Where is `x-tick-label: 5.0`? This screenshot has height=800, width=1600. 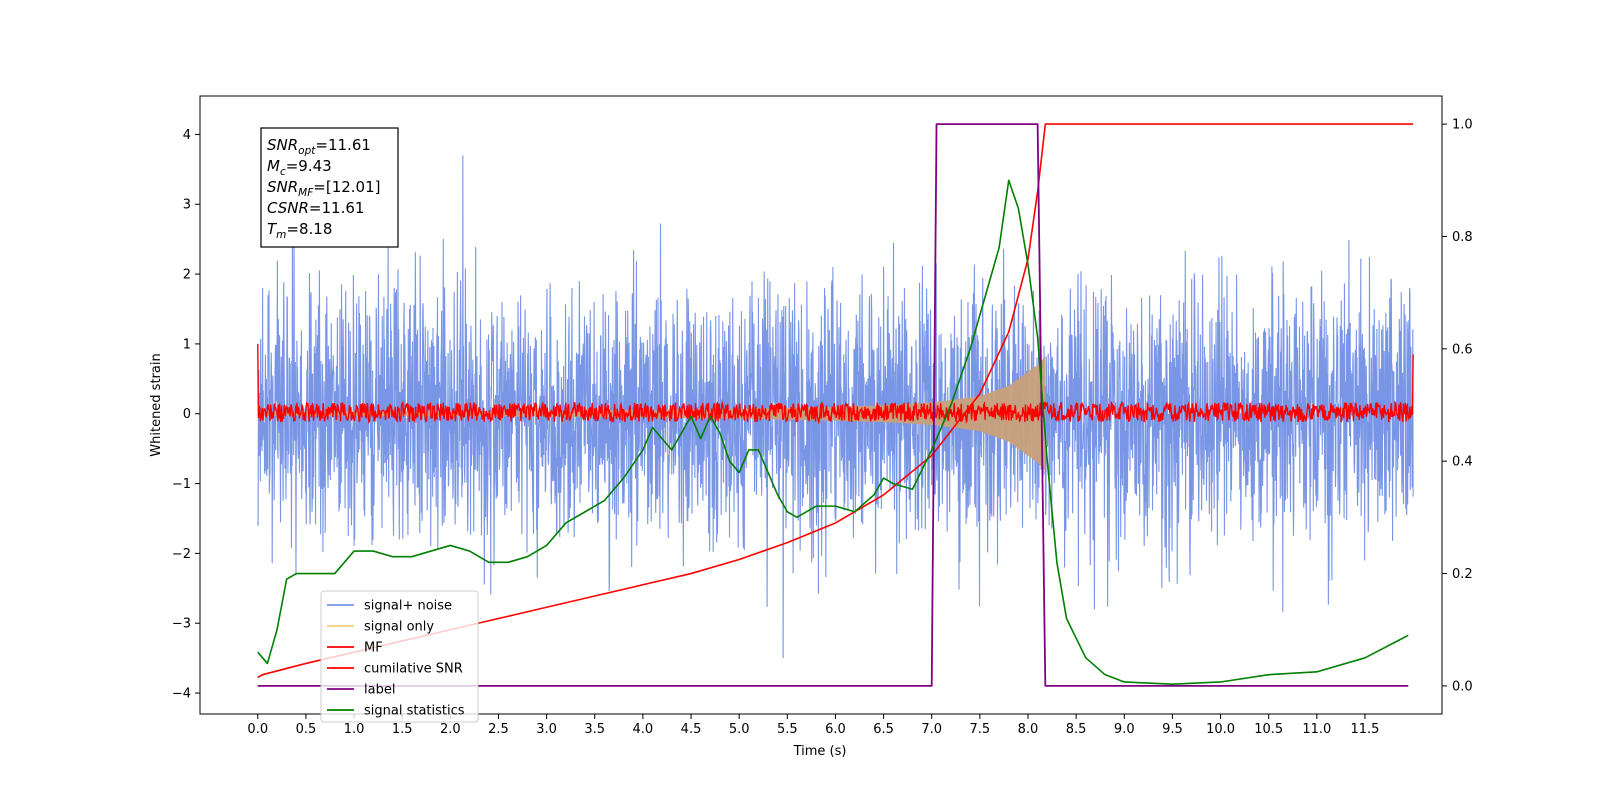 x-tick-label: 5.0 is located at coordinates (739, 729).